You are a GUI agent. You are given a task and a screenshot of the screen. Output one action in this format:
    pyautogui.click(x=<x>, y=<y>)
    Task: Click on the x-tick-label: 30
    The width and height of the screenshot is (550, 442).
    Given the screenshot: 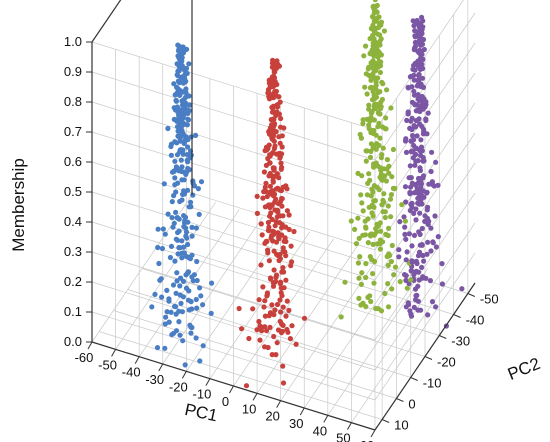 What is the action you would take?
    pyautogui.click(x=296, y=423)
    